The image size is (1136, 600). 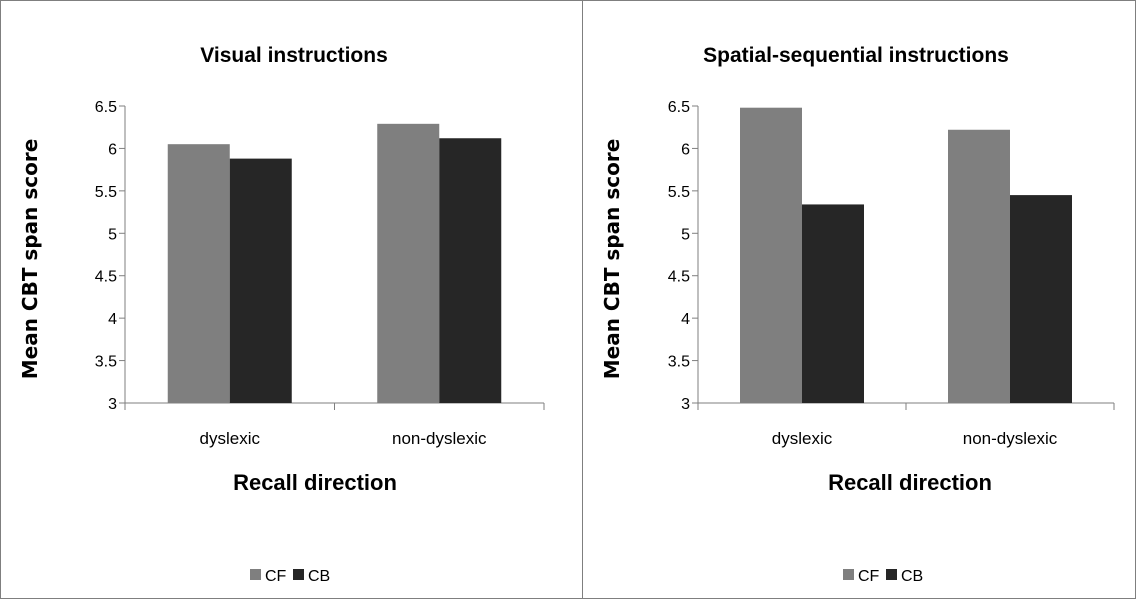 What do you see at coordinates (856, 55) in the screenshot?
I see `chart-title: Spatial-sequential instructions` at bounding box center [856, 55].